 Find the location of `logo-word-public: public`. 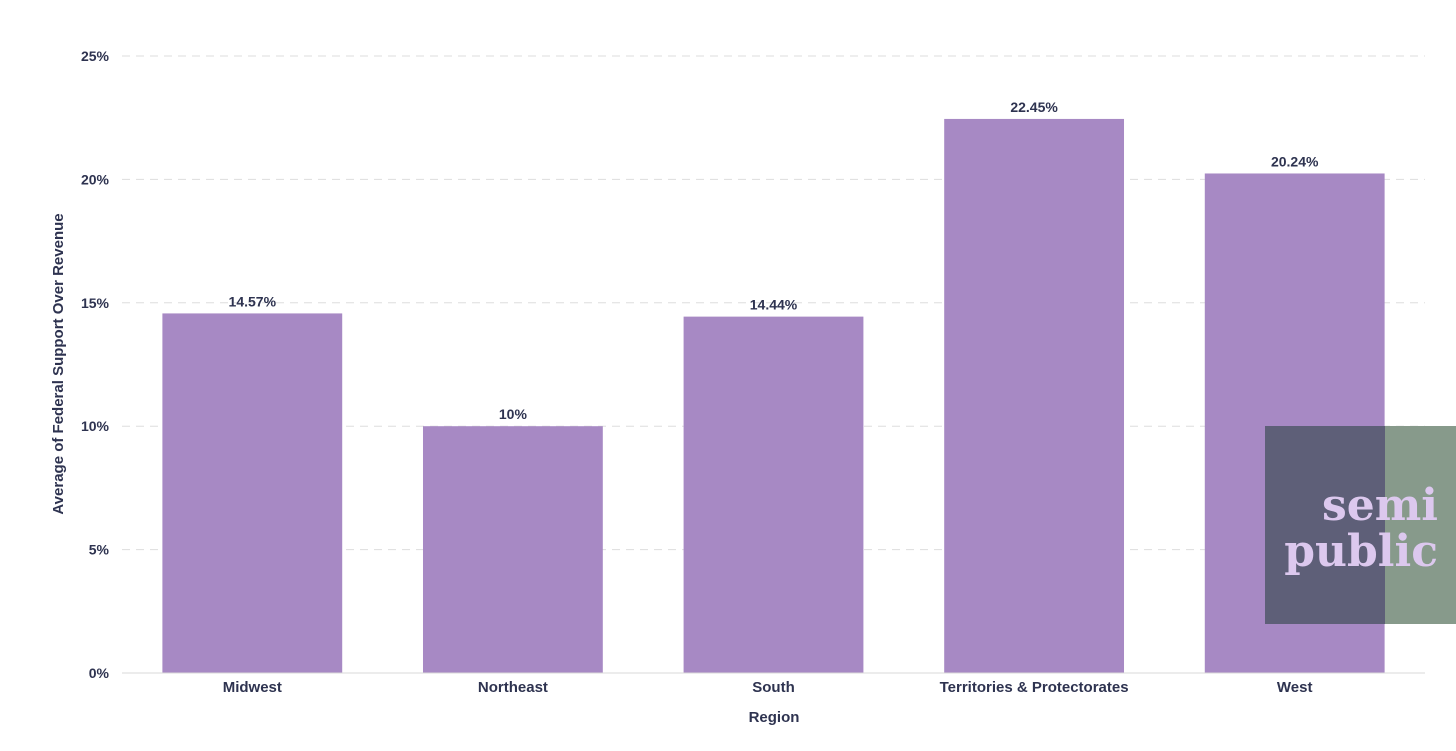

logo-word-public: public is located at coordinates (1361, 551).